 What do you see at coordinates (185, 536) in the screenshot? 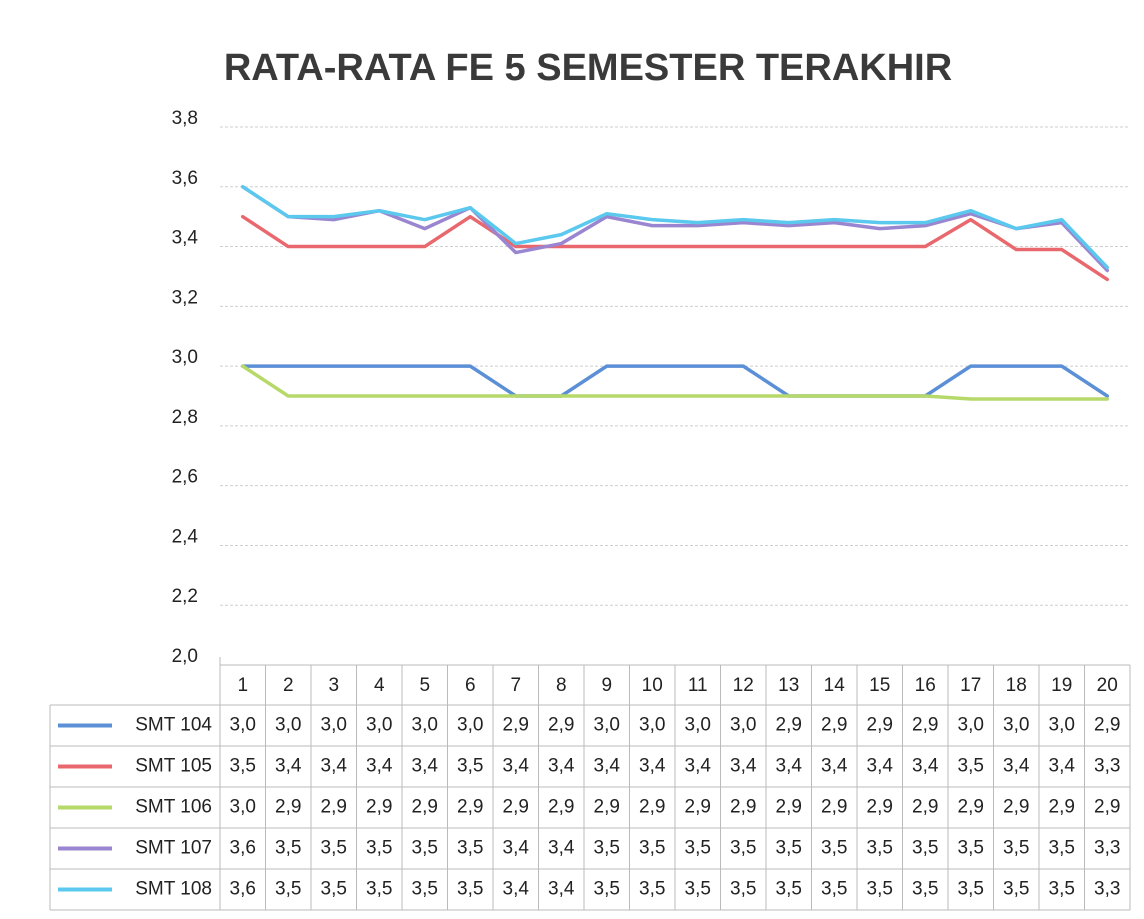
I see `y-tick-label: 2,4` at bounding box center [185, 536].